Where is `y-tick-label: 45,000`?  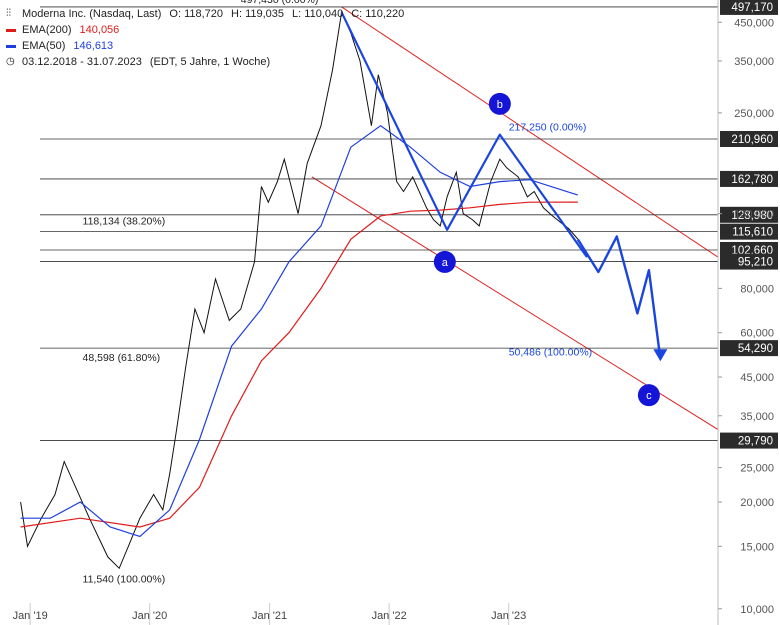
y-tick-label: 45,000 is located at coordinates (757, 378).